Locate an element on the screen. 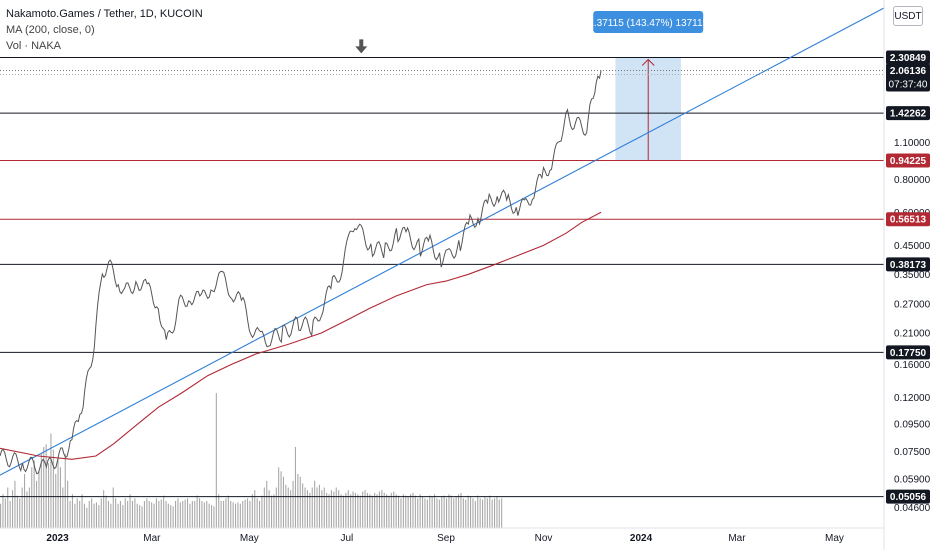  y-tick-label: 0.07500 is located at coordinates (912, 452).